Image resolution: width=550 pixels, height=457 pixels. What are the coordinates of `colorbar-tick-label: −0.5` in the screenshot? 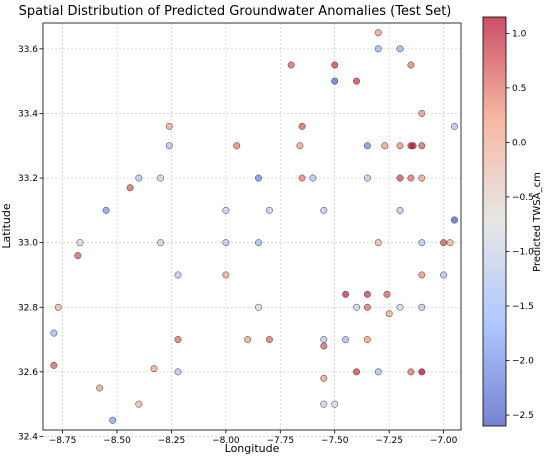 It's located at (523, 198).